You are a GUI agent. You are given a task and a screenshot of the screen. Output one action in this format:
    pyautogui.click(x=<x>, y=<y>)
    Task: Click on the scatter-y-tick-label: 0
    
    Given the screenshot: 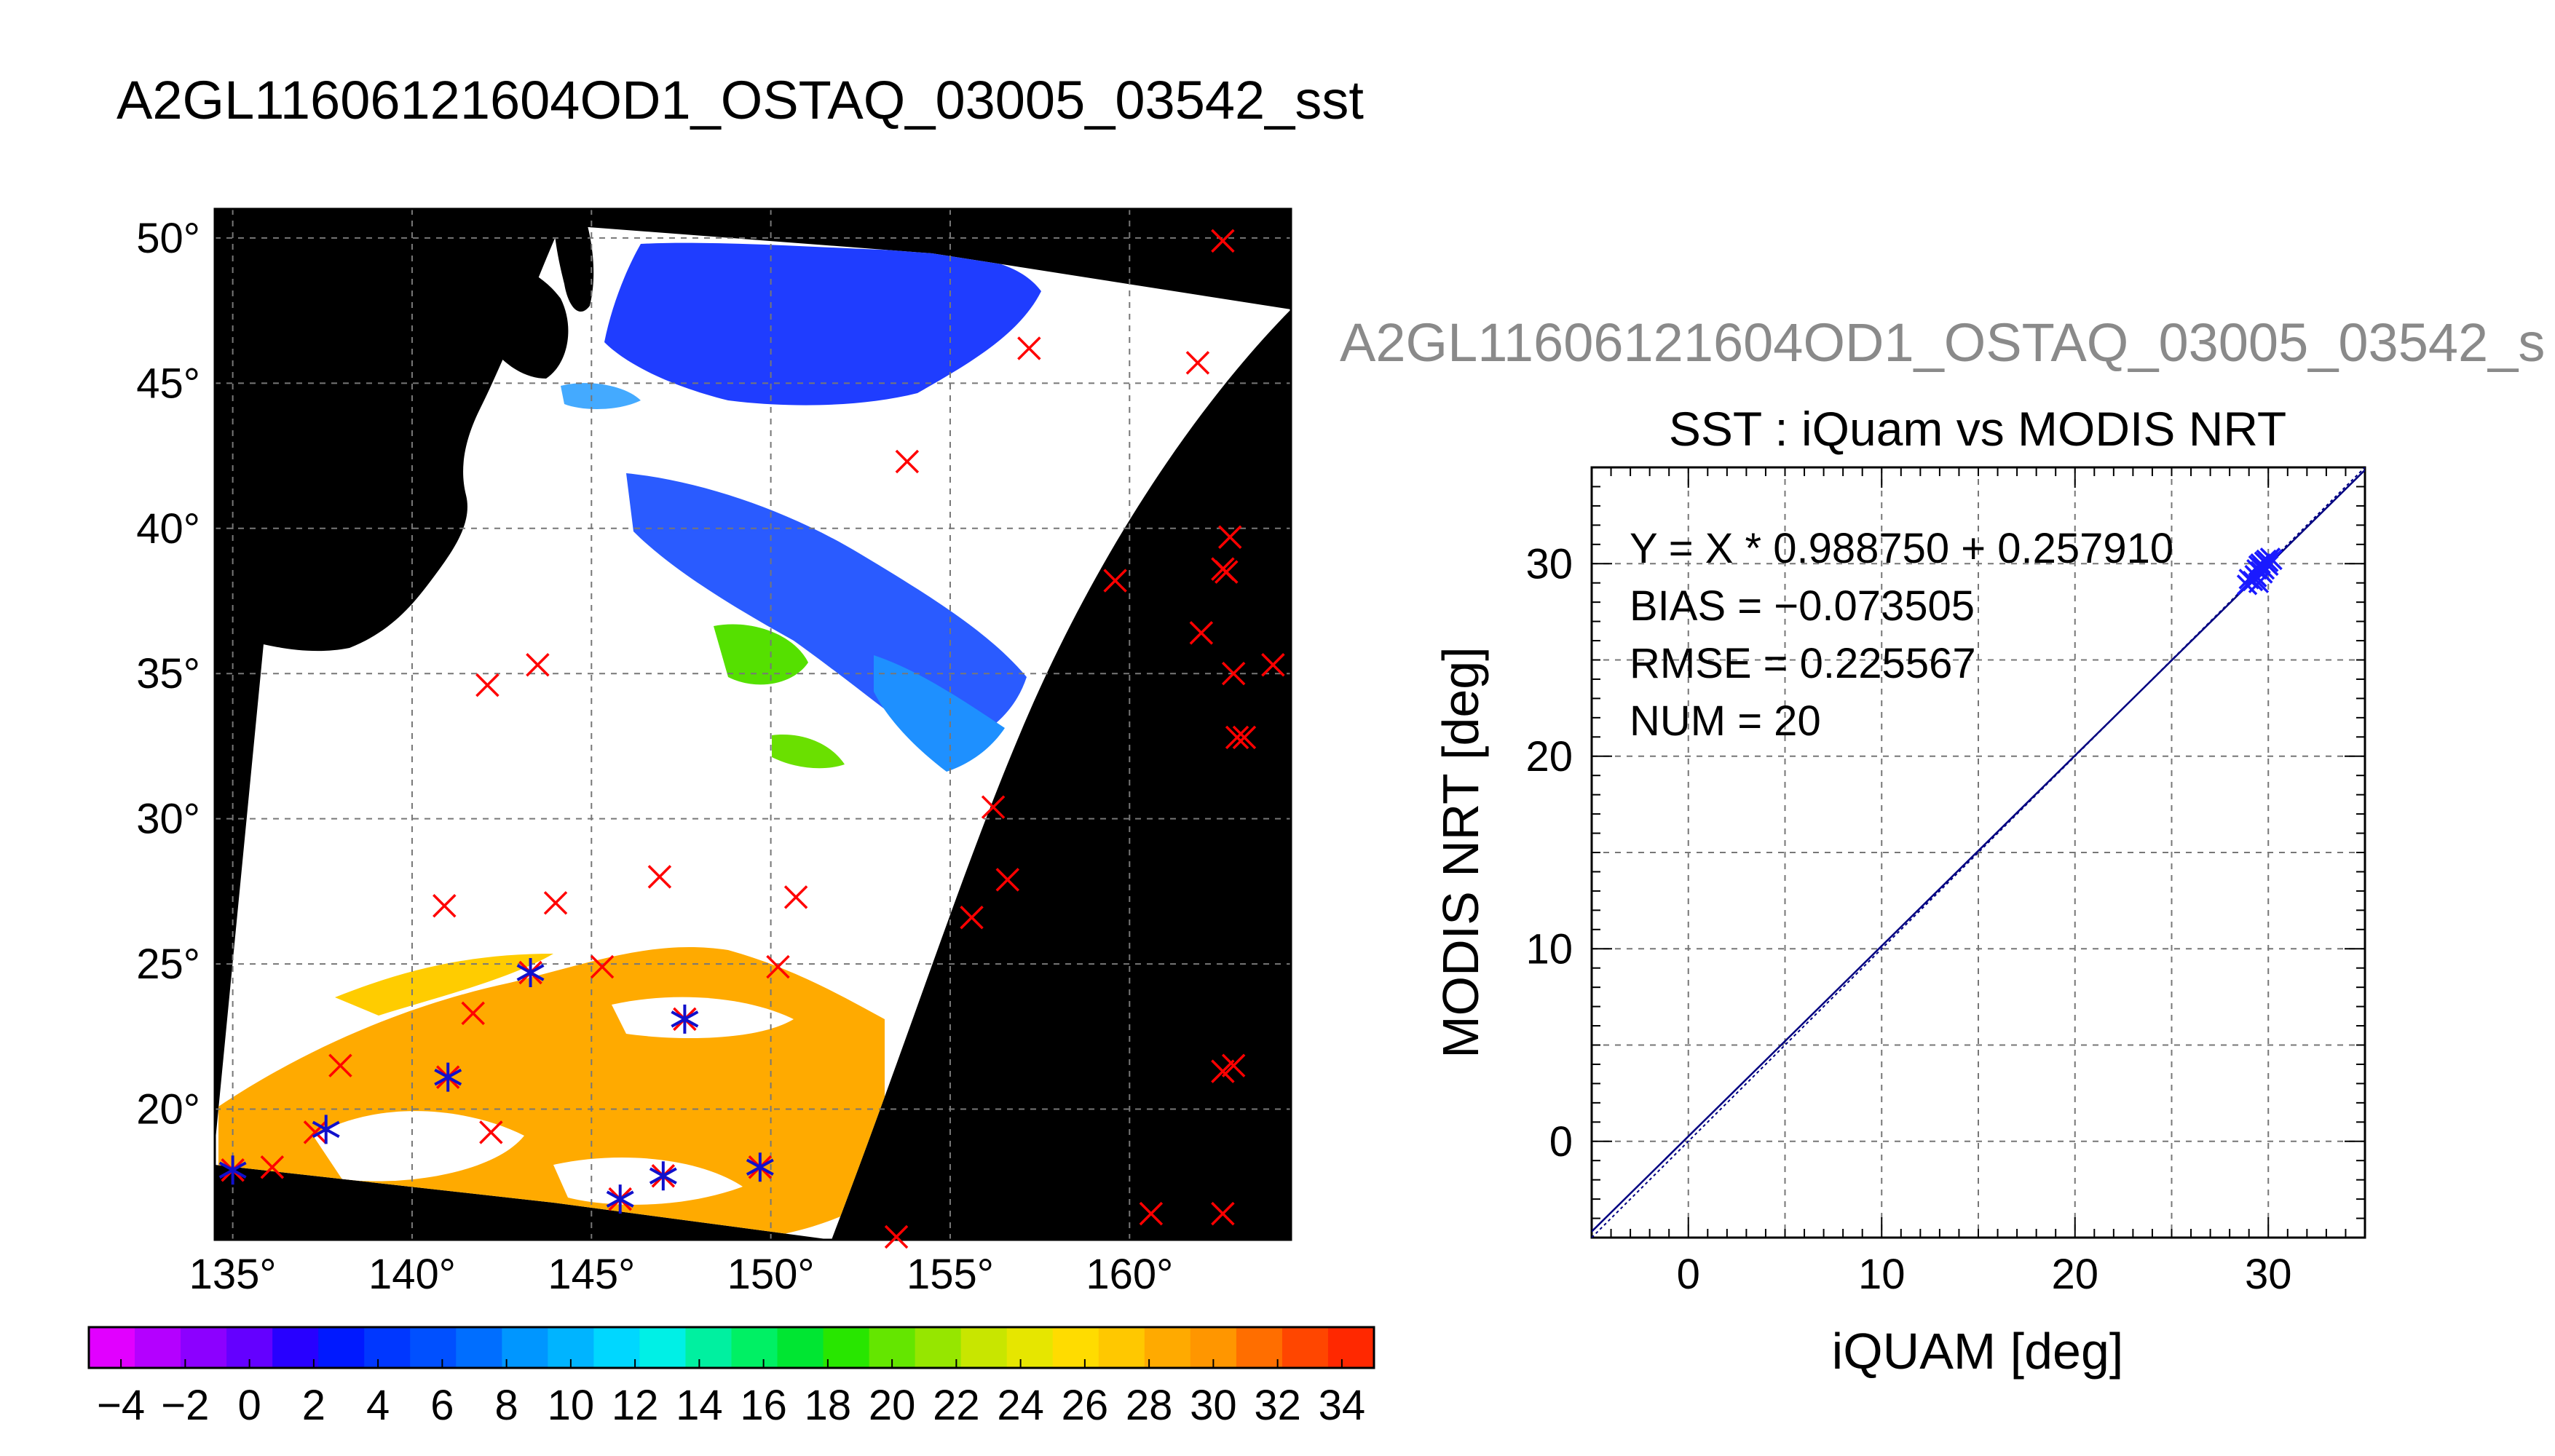 What is the action you would take?
    pyautogui.click(x=1561, y=1142)
    